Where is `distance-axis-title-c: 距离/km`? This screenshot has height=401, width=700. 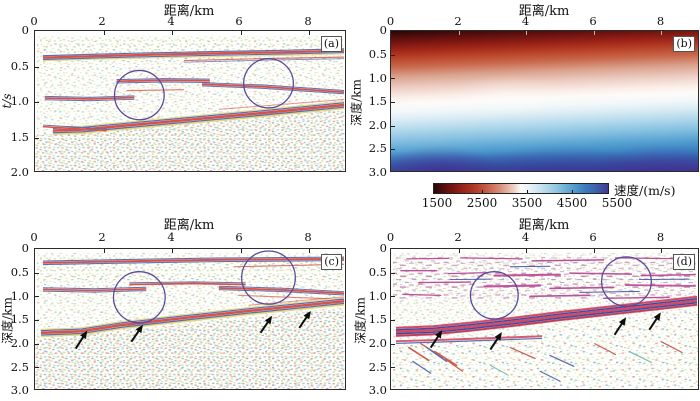
distance-axis-title-c: 距离/km is located at coordinates (189, 225).